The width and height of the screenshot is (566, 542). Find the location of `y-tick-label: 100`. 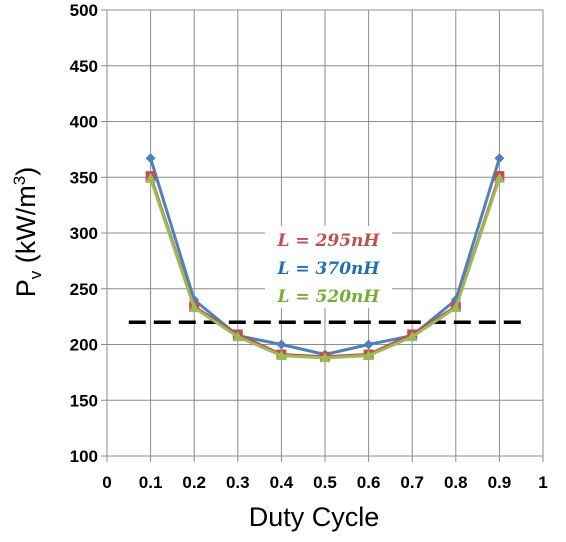

y-tick-label: 100 is located at coordinates (84, 456).